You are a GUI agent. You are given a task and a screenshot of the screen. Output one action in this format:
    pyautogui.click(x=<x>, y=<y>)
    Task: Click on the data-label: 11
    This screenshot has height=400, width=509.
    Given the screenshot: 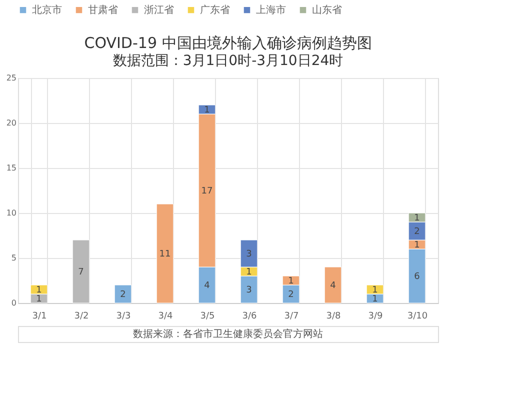 What is the action you would take?
    pyautogui.click(x=165, y=255)
    